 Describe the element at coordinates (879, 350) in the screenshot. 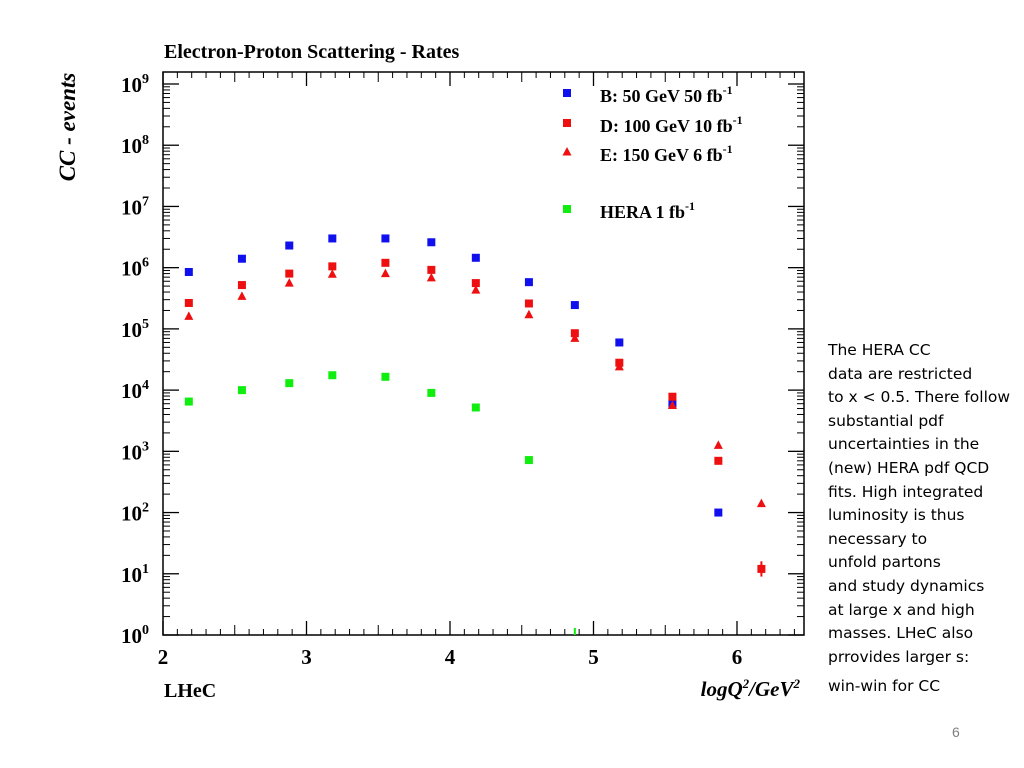

I see `note-line: The HERA CC` at that location.